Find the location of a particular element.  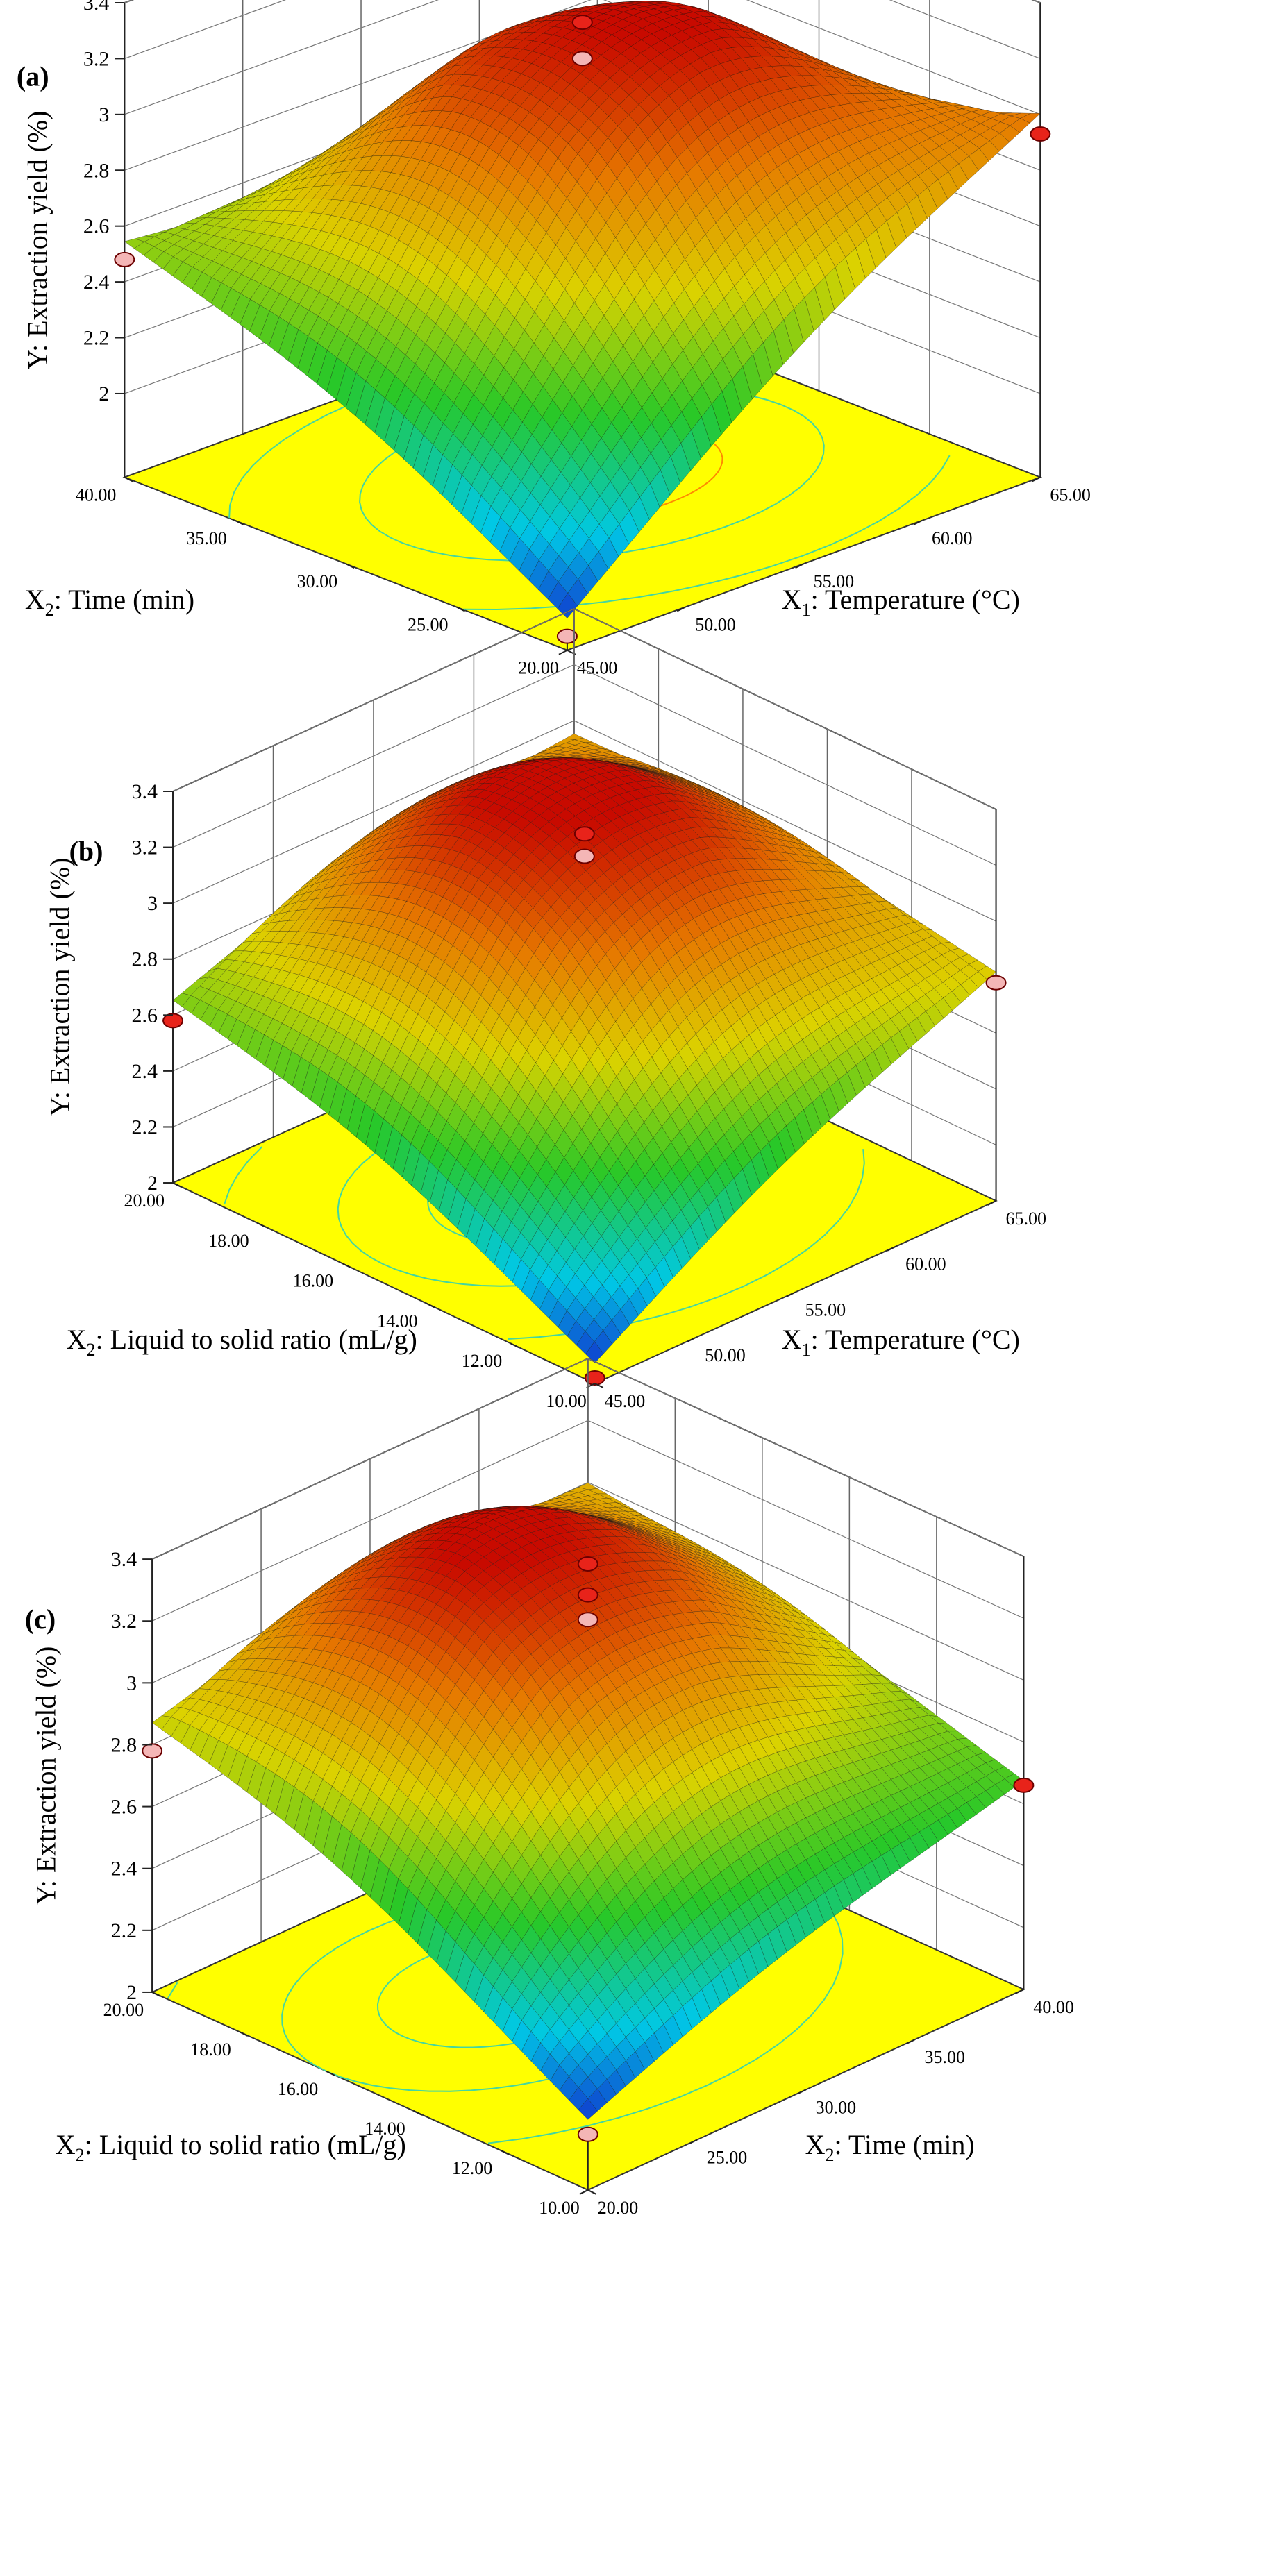

x2-tick-label: 25.00 is located at coordinates (428, 624).